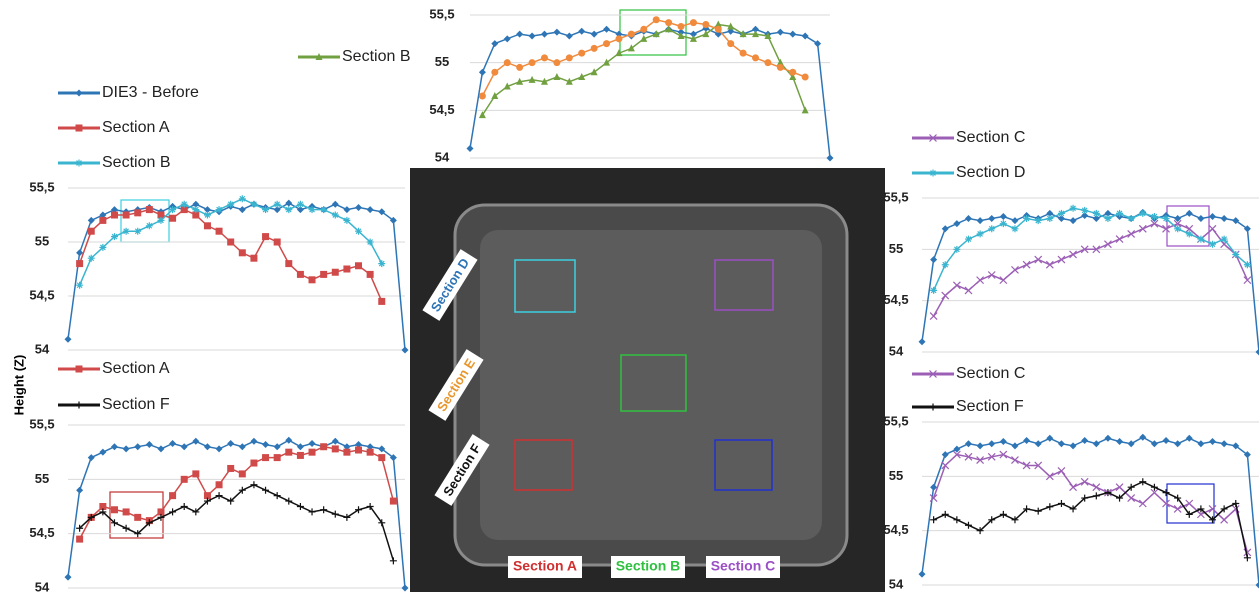  Describe the element at coordinates (136, 162) in the screenshot. I see `legend-label: Section B` at that location.